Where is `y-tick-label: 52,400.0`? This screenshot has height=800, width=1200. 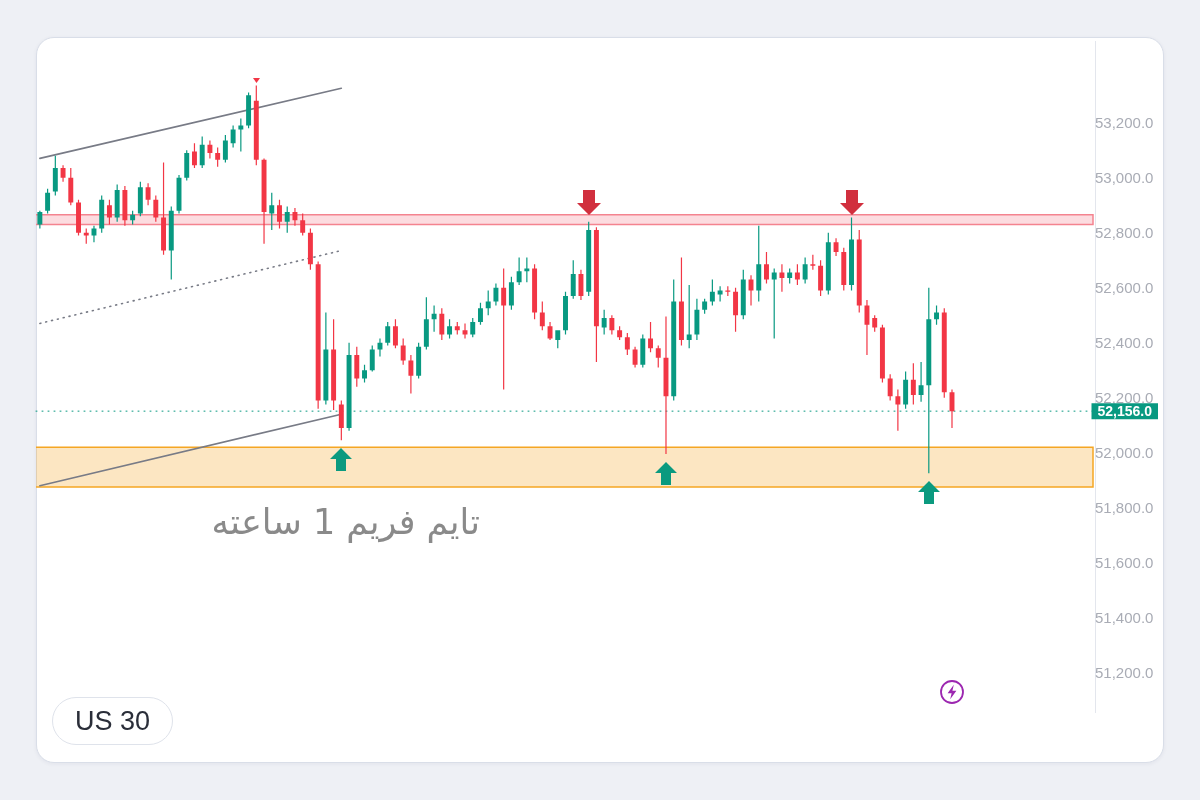
y-tick-label: 52,400.0 is located at coordinates (1124, 343).